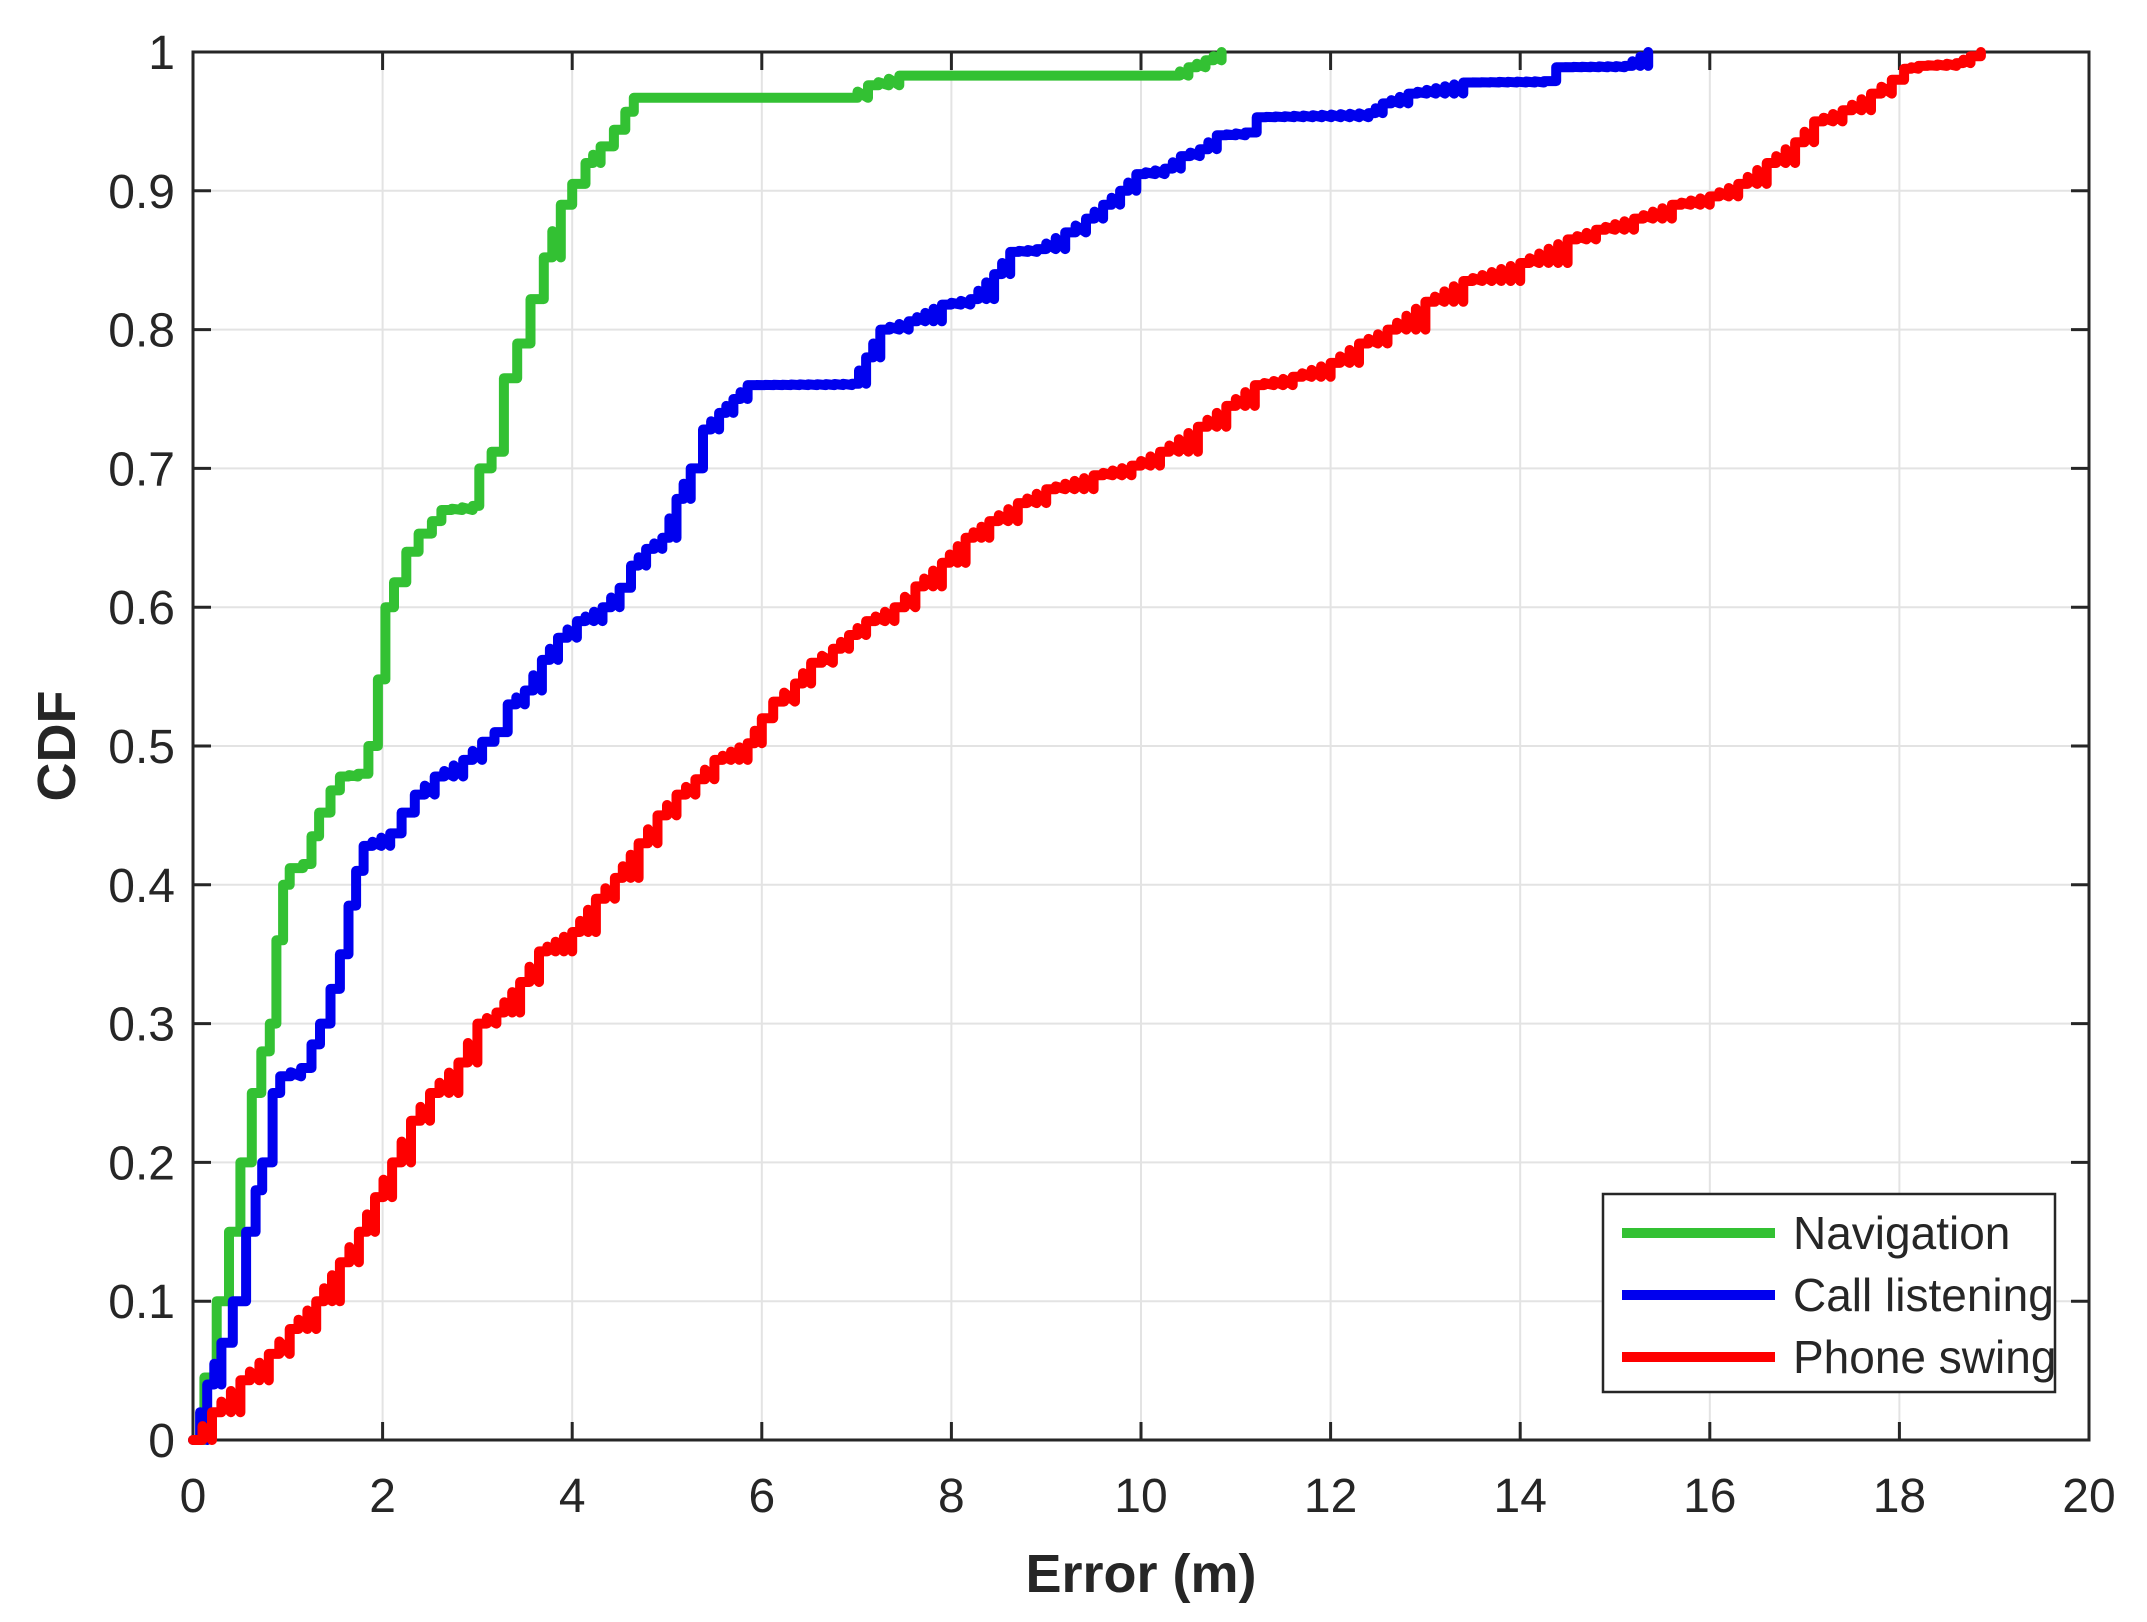 The image size is (2147, 1622). Describe the element at coordinates (141, 331) in the screenshot. I see `y-tick-label: 0.8` at that location.